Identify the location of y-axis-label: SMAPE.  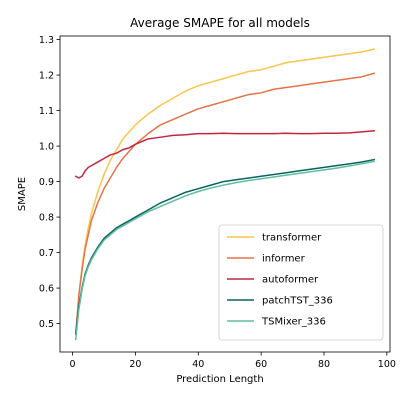
(22, 194).